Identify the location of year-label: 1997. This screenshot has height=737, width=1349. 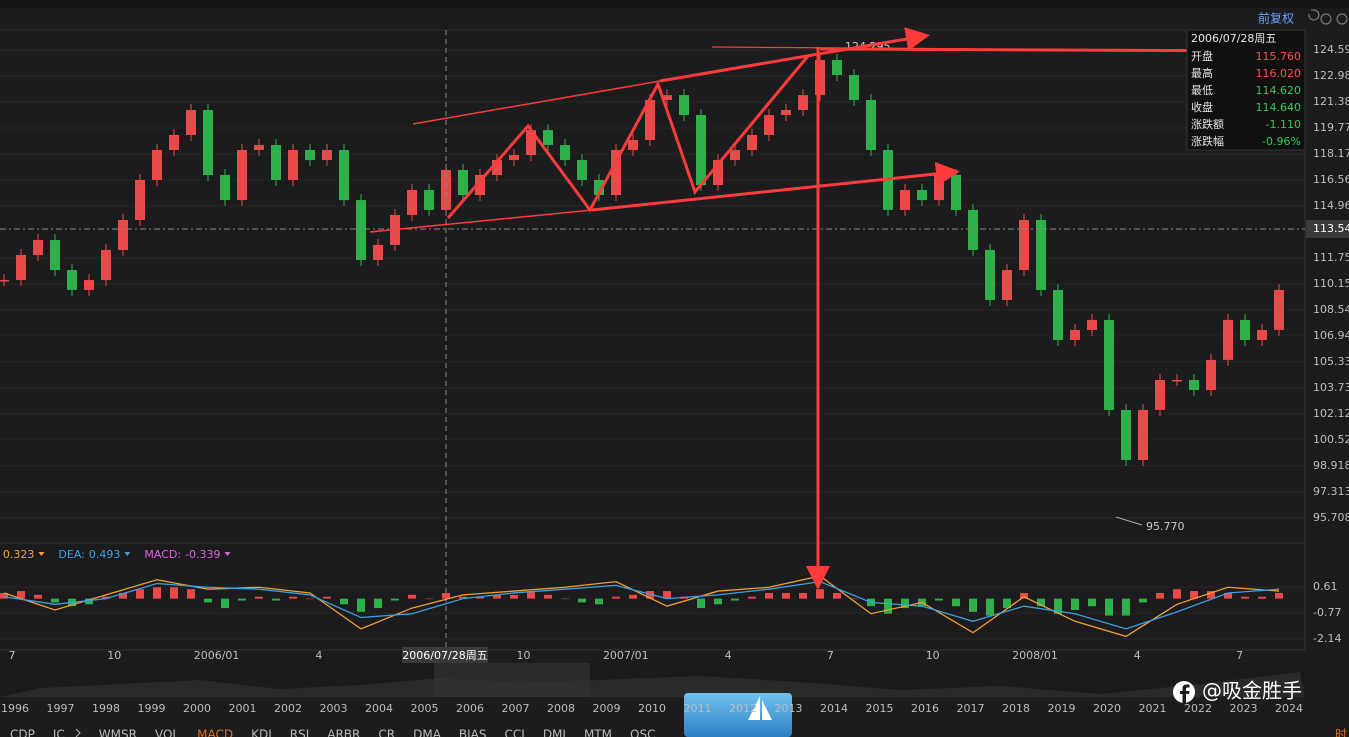
(61, 708).